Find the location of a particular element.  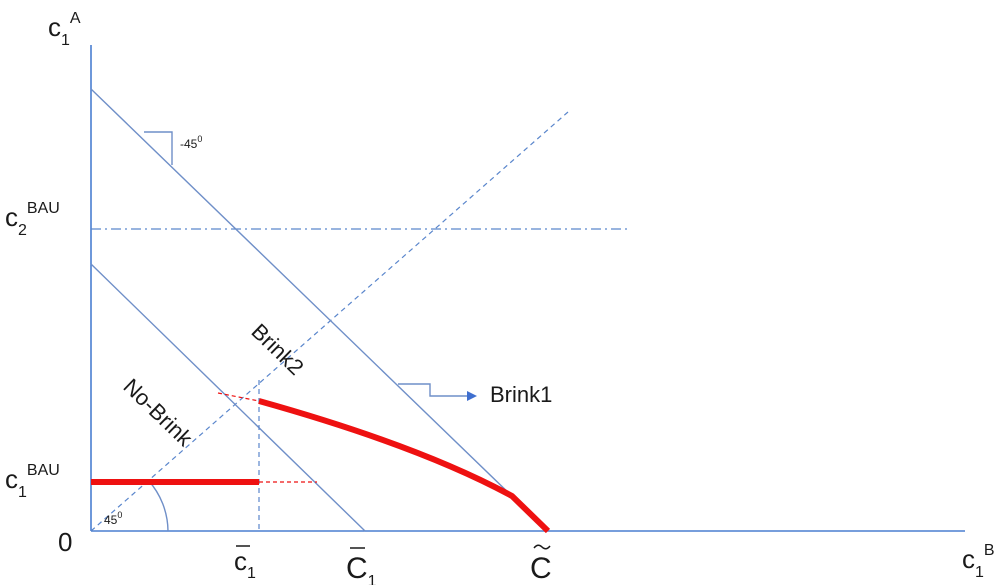

brink1-label: Brink1 is located at coordinates (521, 394).